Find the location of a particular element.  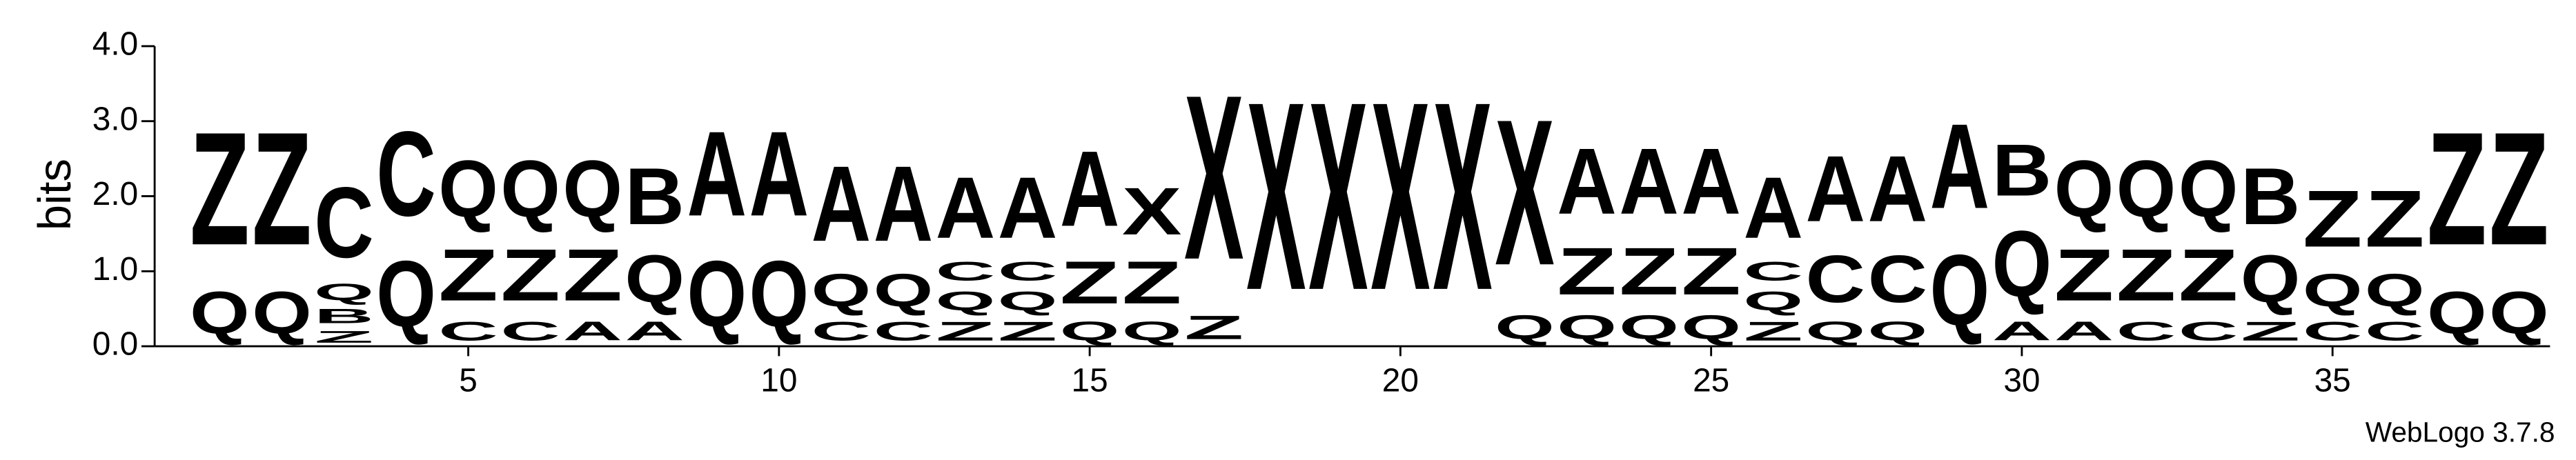

y-tick-label: 4.0 is located at coordinates (115, 44).